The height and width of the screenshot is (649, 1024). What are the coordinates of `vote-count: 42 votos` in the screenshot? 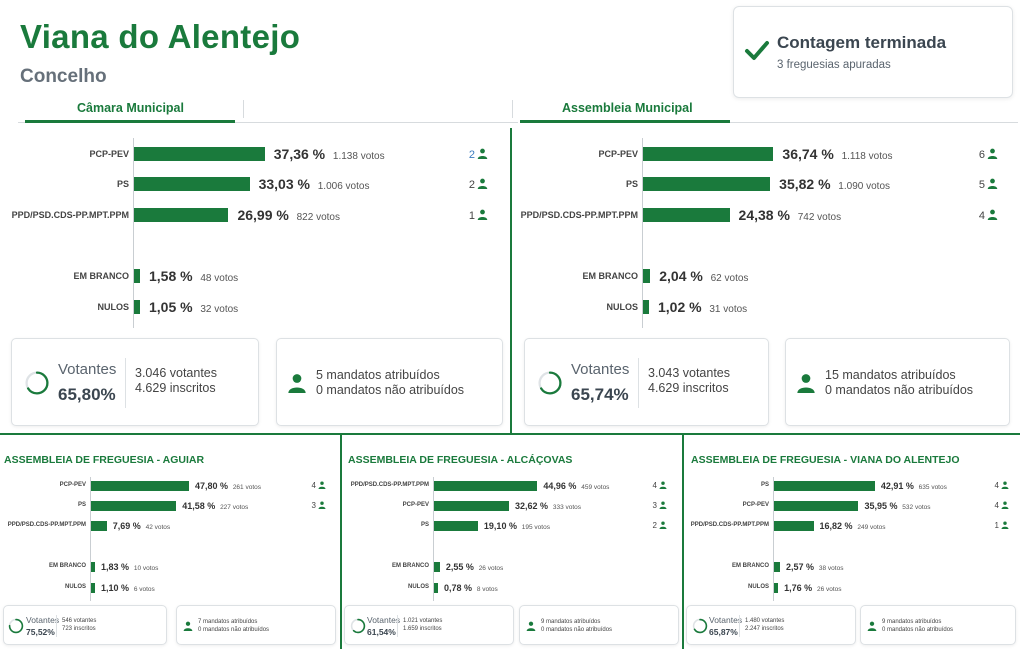 It's located at (157, 527).